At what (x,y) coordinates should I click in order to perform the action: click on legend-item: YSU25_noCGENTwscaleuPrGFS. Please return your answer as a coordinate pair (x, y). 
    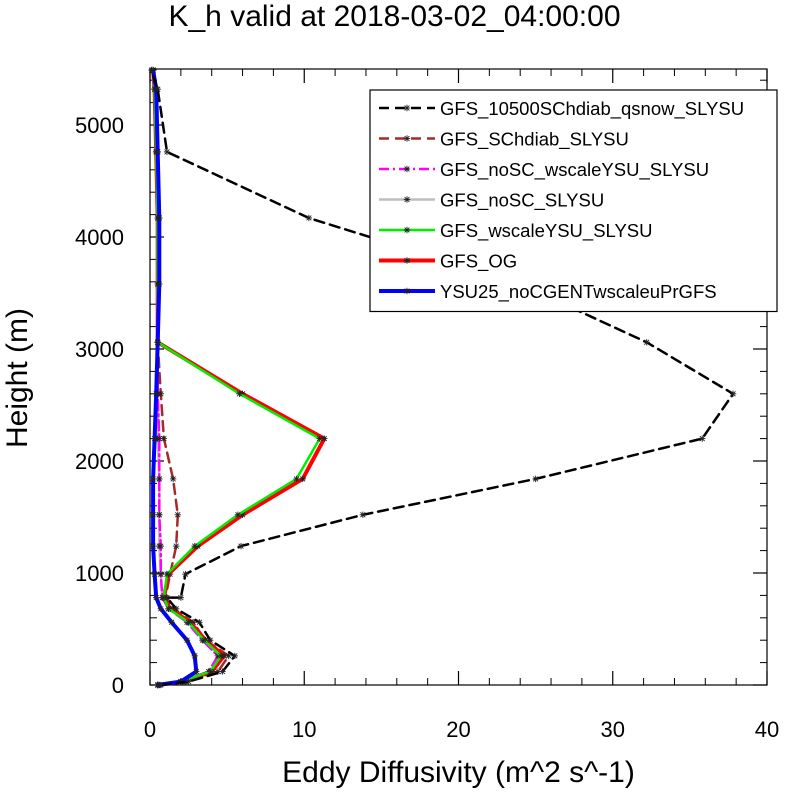
    Looking at the image, I should click on (548, 292).